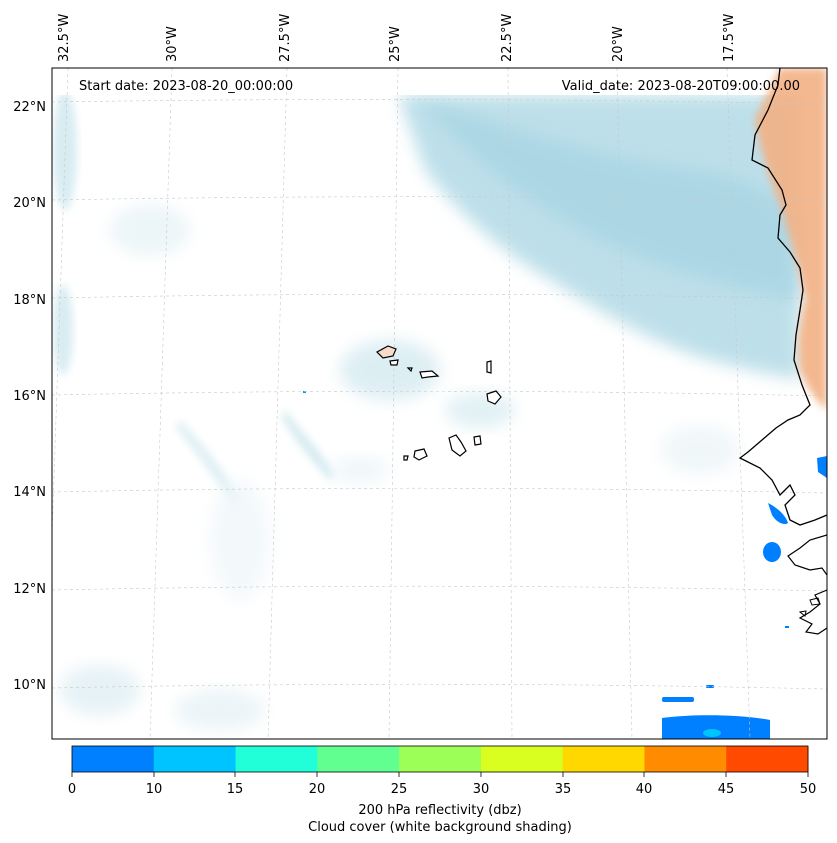  What do you see at coordinates (395, 44) in the screenshot?
I see `lon-label: 25°W` at bounding box center [395, 44].